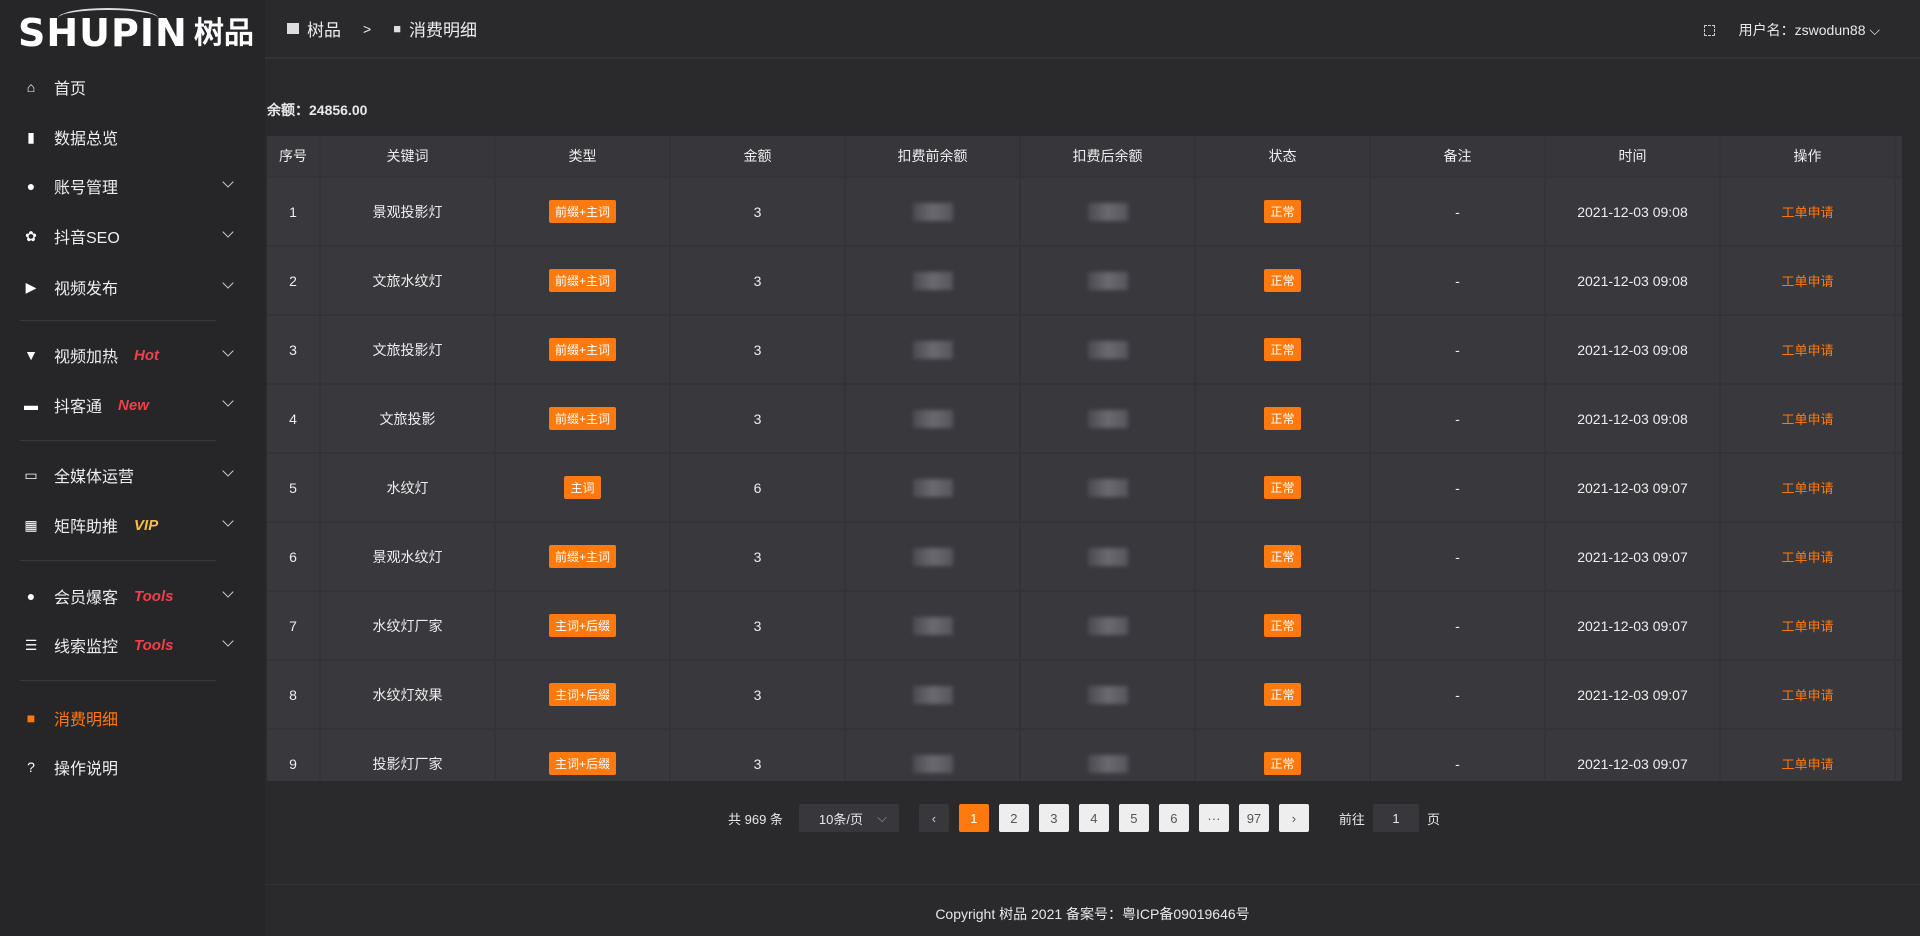 The image size is (1920, 936). What do you see at coordinates (127, 718) in the screenshot?
I see `sidebar-item: ■ 消费明细` at bounding box center [127, 718].